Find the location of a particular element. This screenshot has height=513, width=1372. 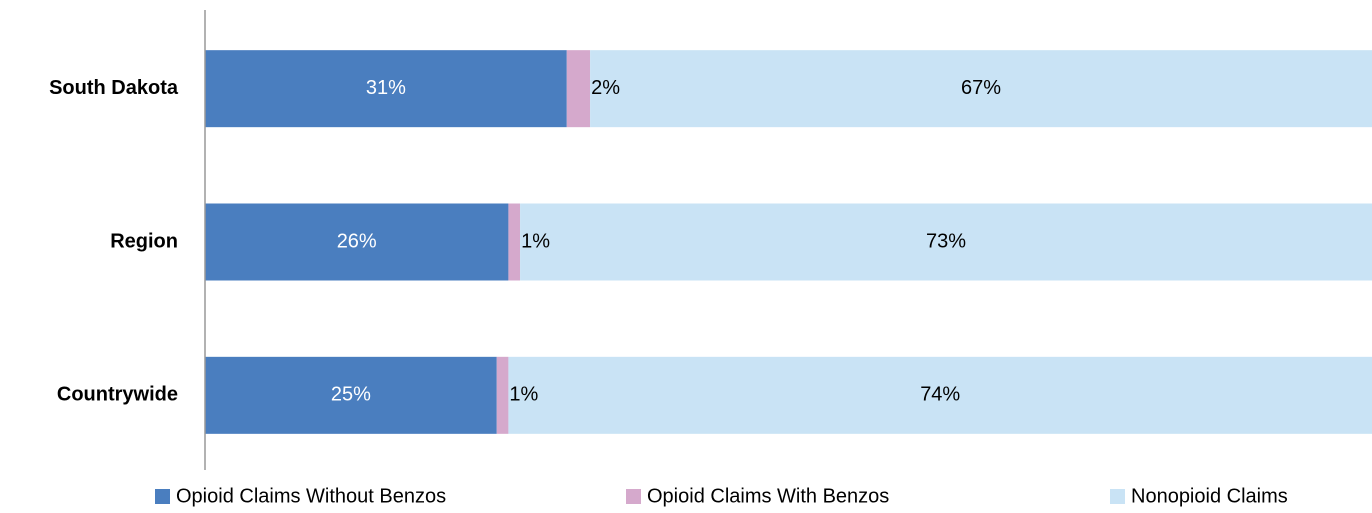

legend-label: Nonopioid Claims is located at coordinates (1209, 496).